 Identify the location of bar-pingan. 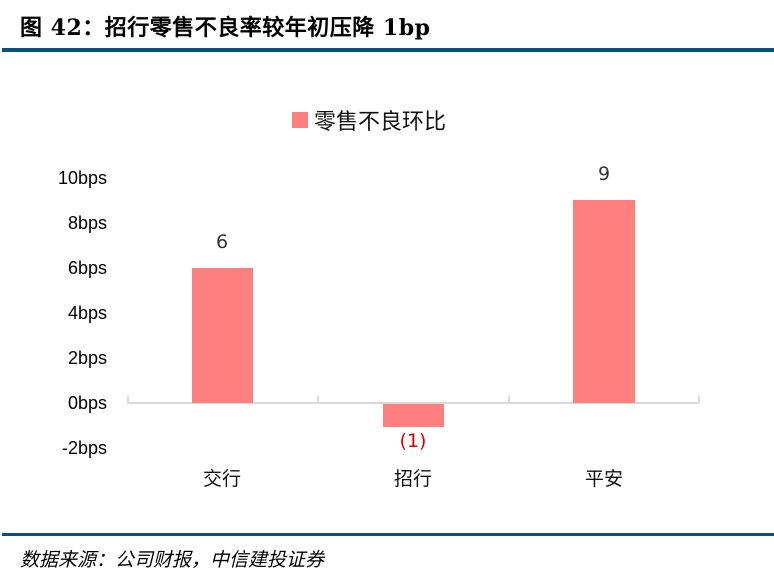
(604, 301).